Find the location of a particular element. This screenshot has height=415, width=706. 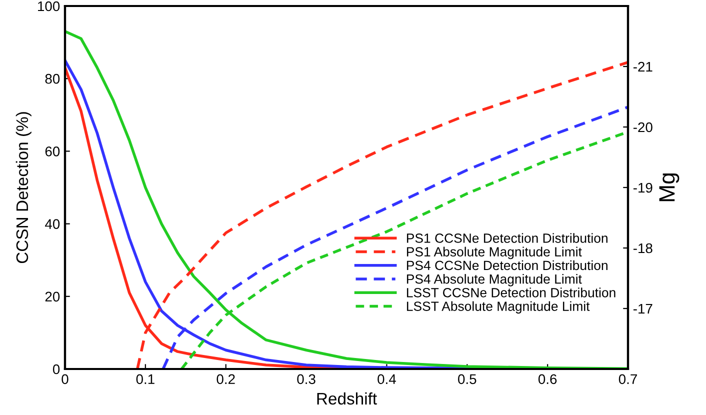

y-tick-label: 80 is located at coordinates (52, 79).